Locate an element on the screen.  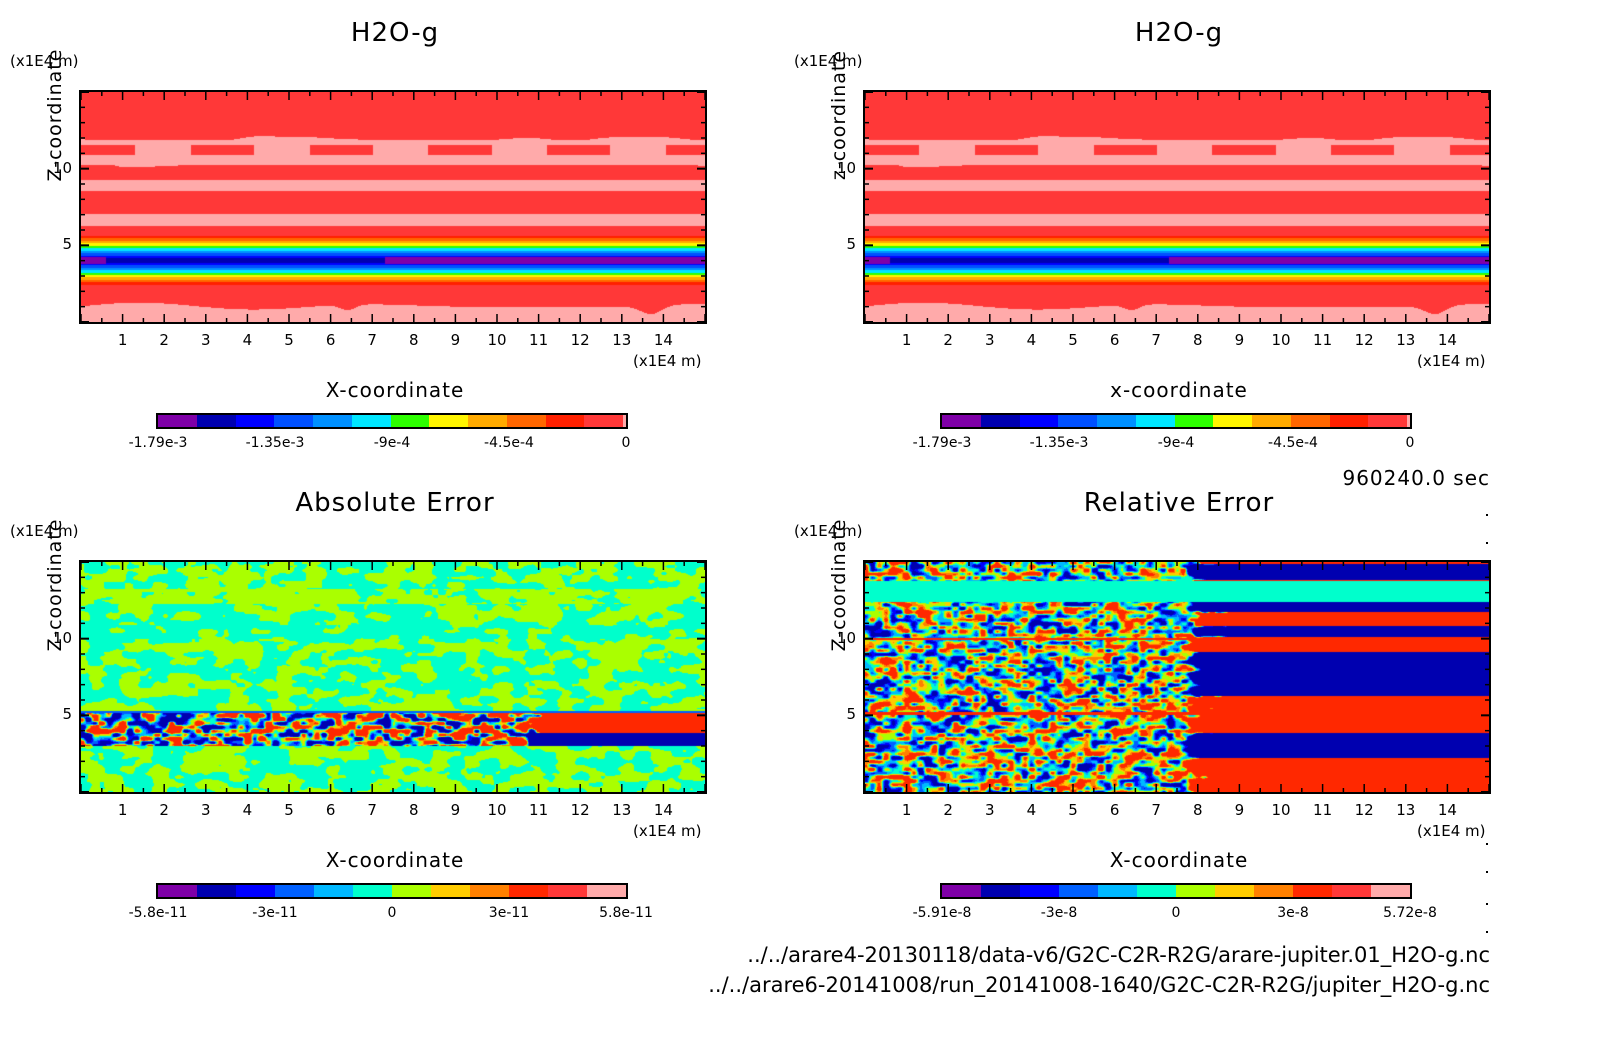
x-tick-label: 12 is located at coordinates (580, 340).